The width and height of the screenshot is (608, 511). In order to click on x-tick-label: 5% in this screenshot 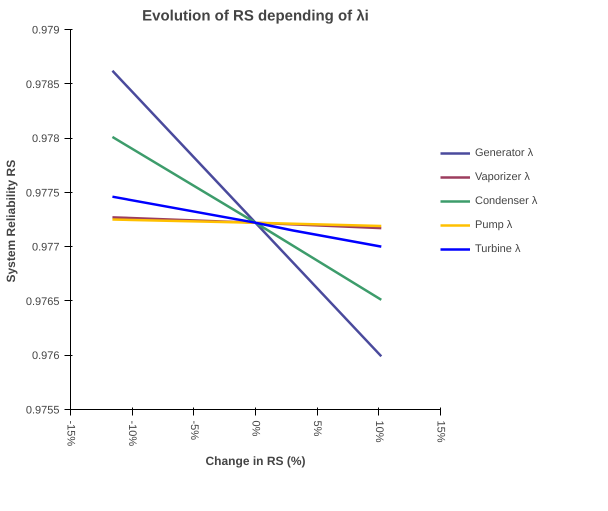, I will do `click(317, 428)`.